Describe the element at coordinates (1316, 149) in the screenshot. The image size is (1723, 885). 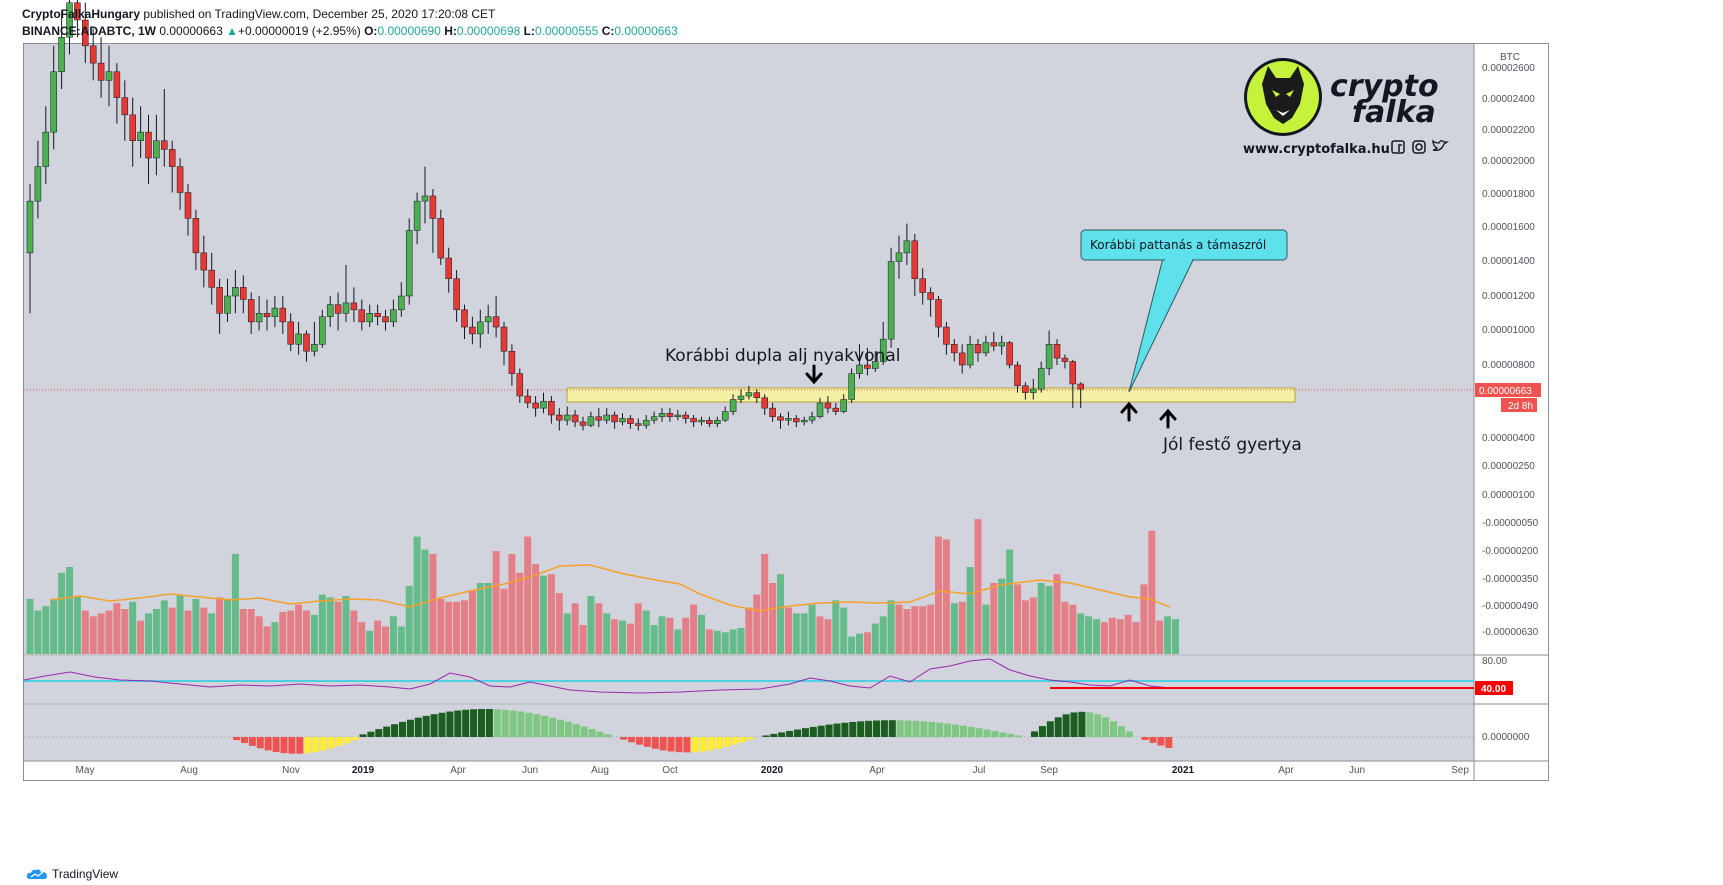
I see `website-label: www.cryptofalka.hu` at that location.